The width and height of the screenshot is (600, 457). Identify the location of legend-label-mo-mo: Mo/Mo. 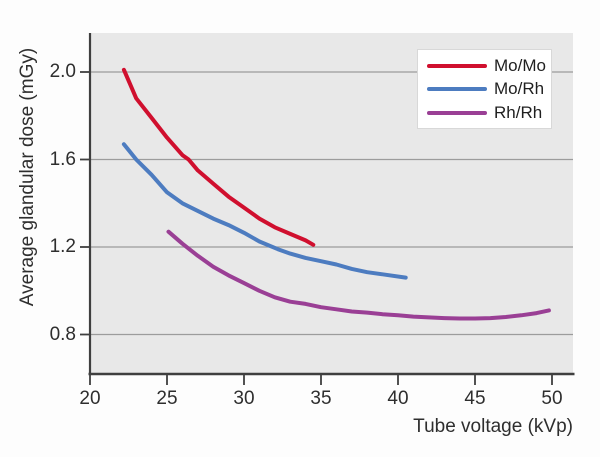
(520, 65).